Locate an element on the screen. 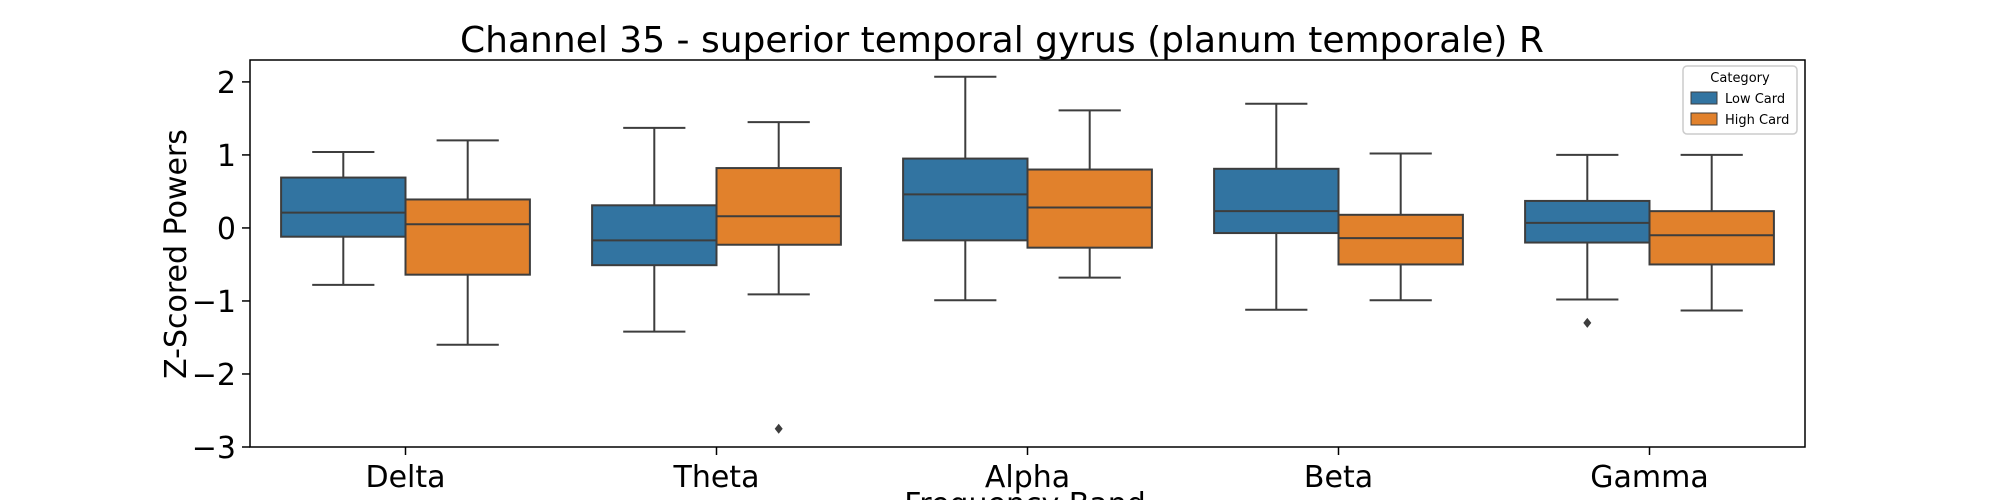 This screenshot has height=500, width=2000. legend: Category Low Card High Card is located at coordinates (1740, 100).